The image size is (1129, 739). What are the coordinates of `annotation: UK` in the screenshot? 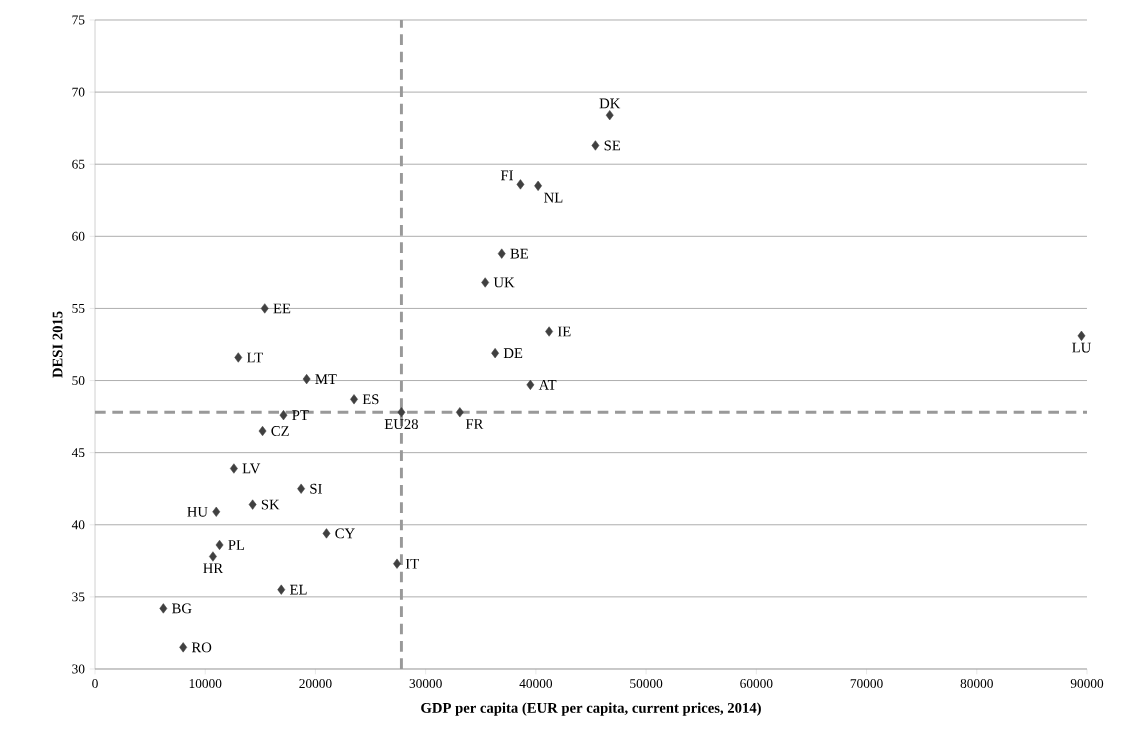 It's located at (504, 282).